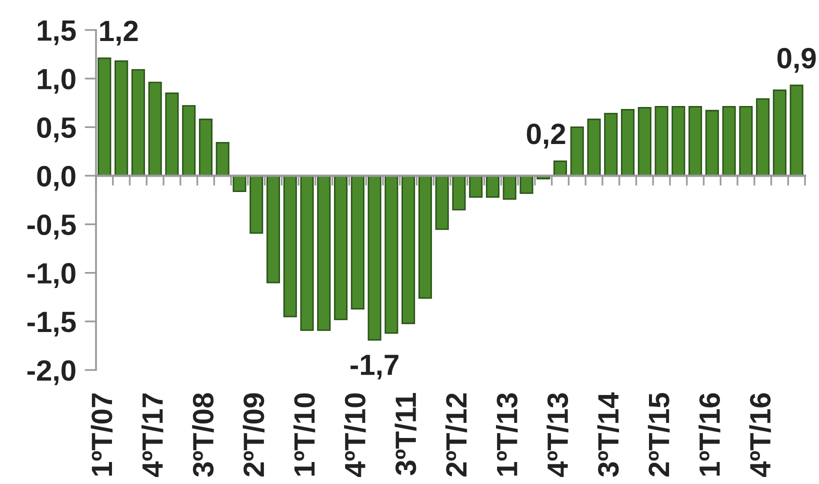 Image resolution: width=819 pixels, height=484 pixels. I want to click on x-tick-label: 4ºT/16, so click(760, 435).